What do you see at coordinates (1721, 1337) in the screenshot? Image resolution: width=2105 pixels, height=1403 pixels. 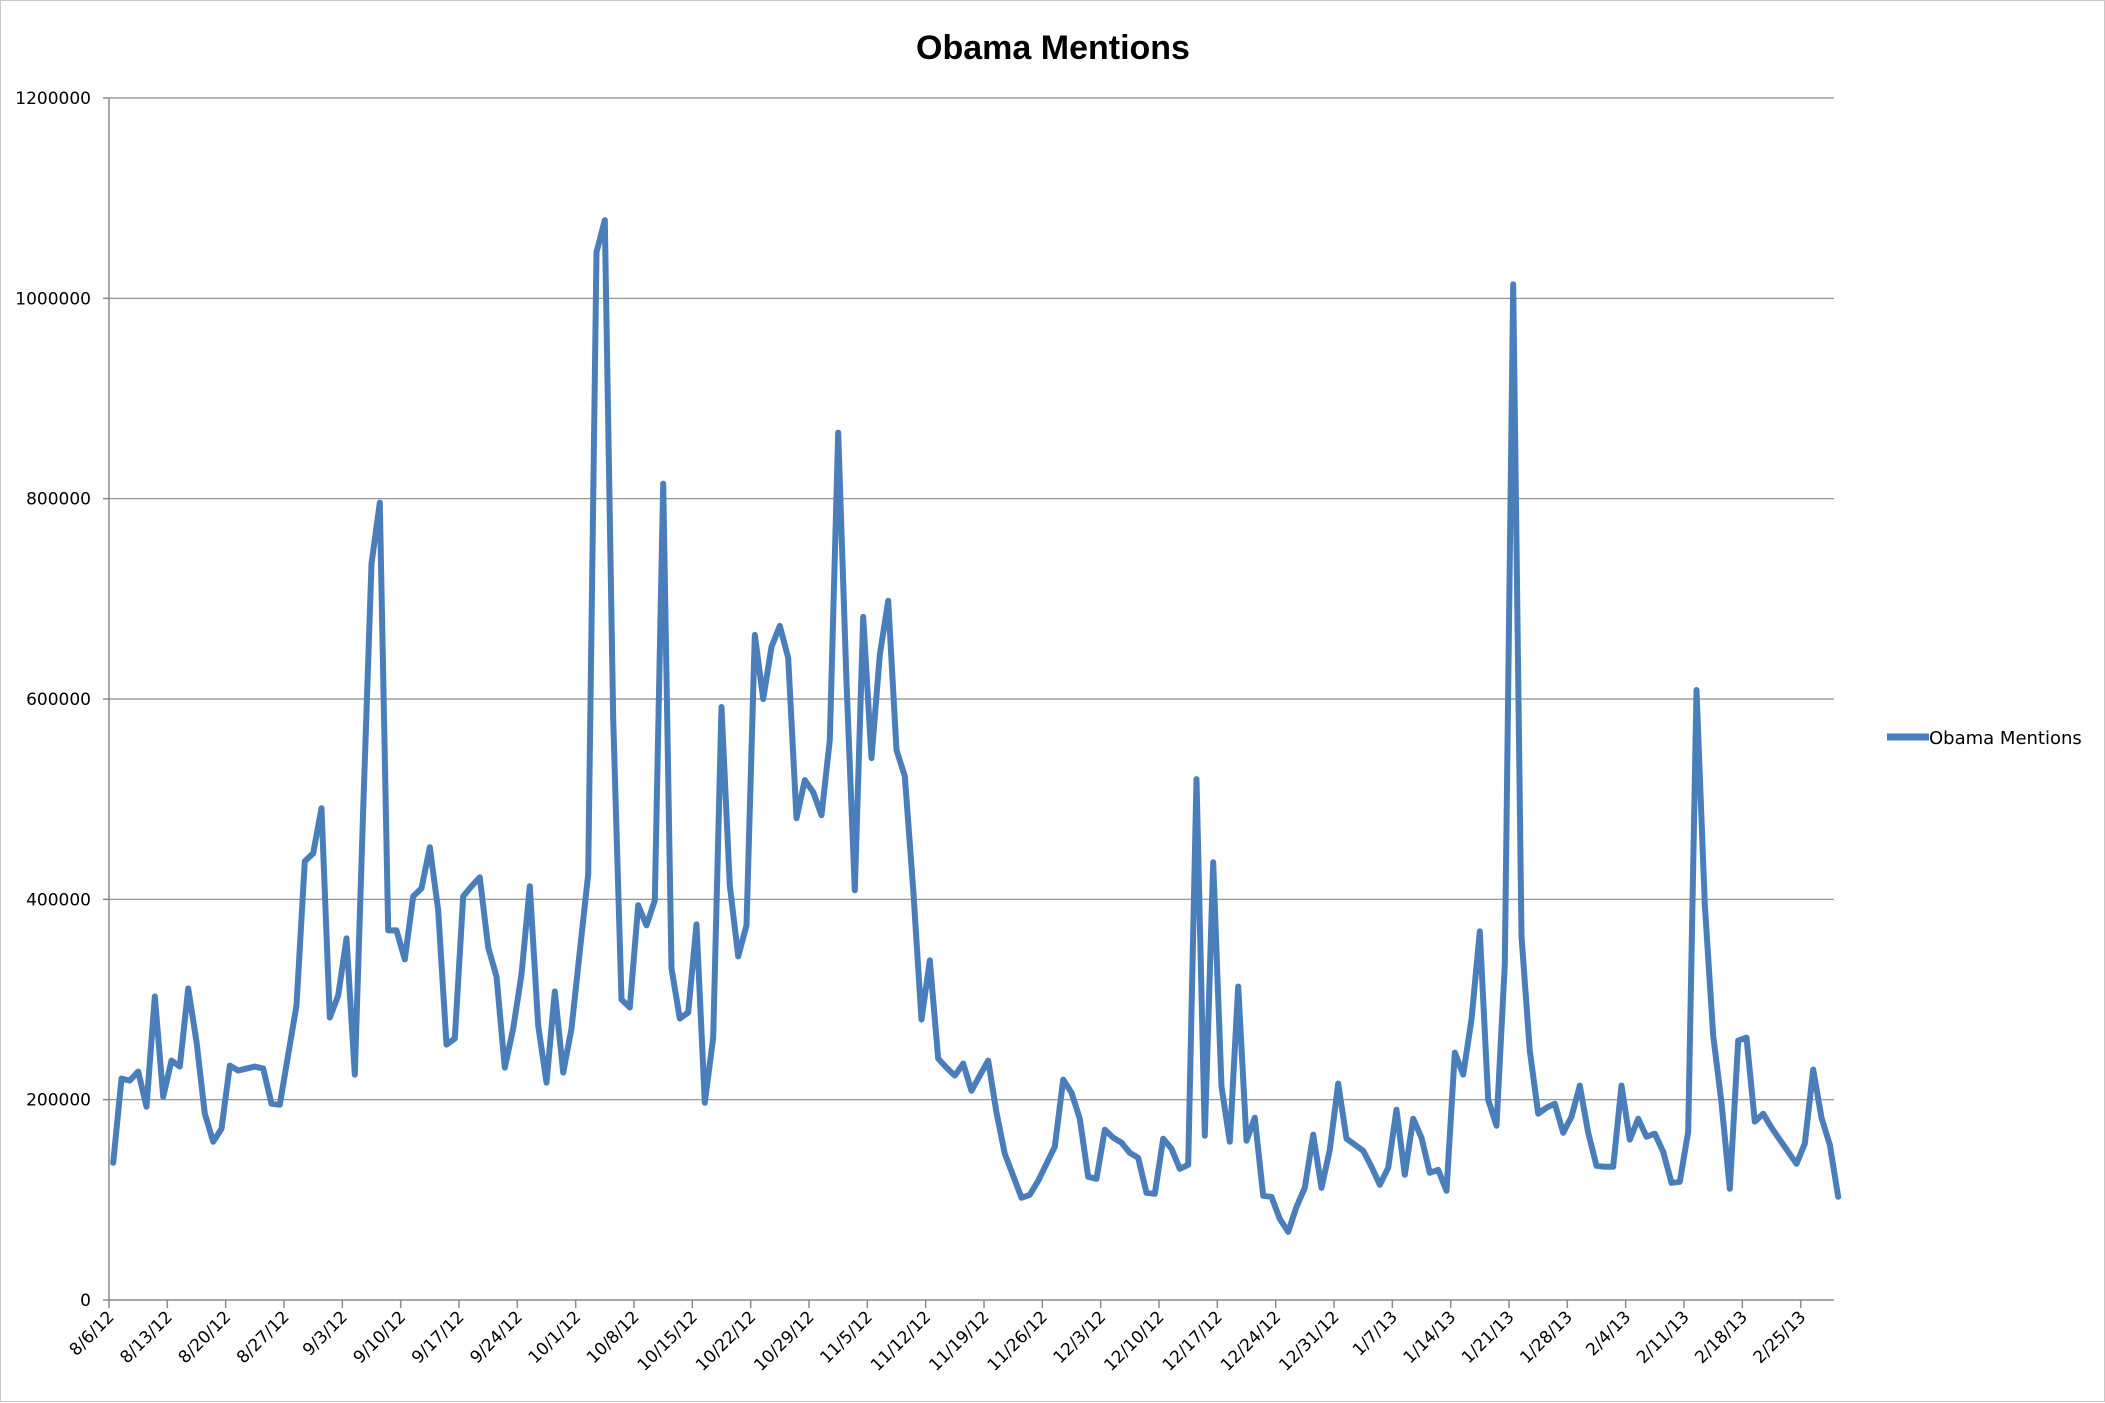 I see `x-tick-label: 2/18/13` at bounding box center [1721, 1337].